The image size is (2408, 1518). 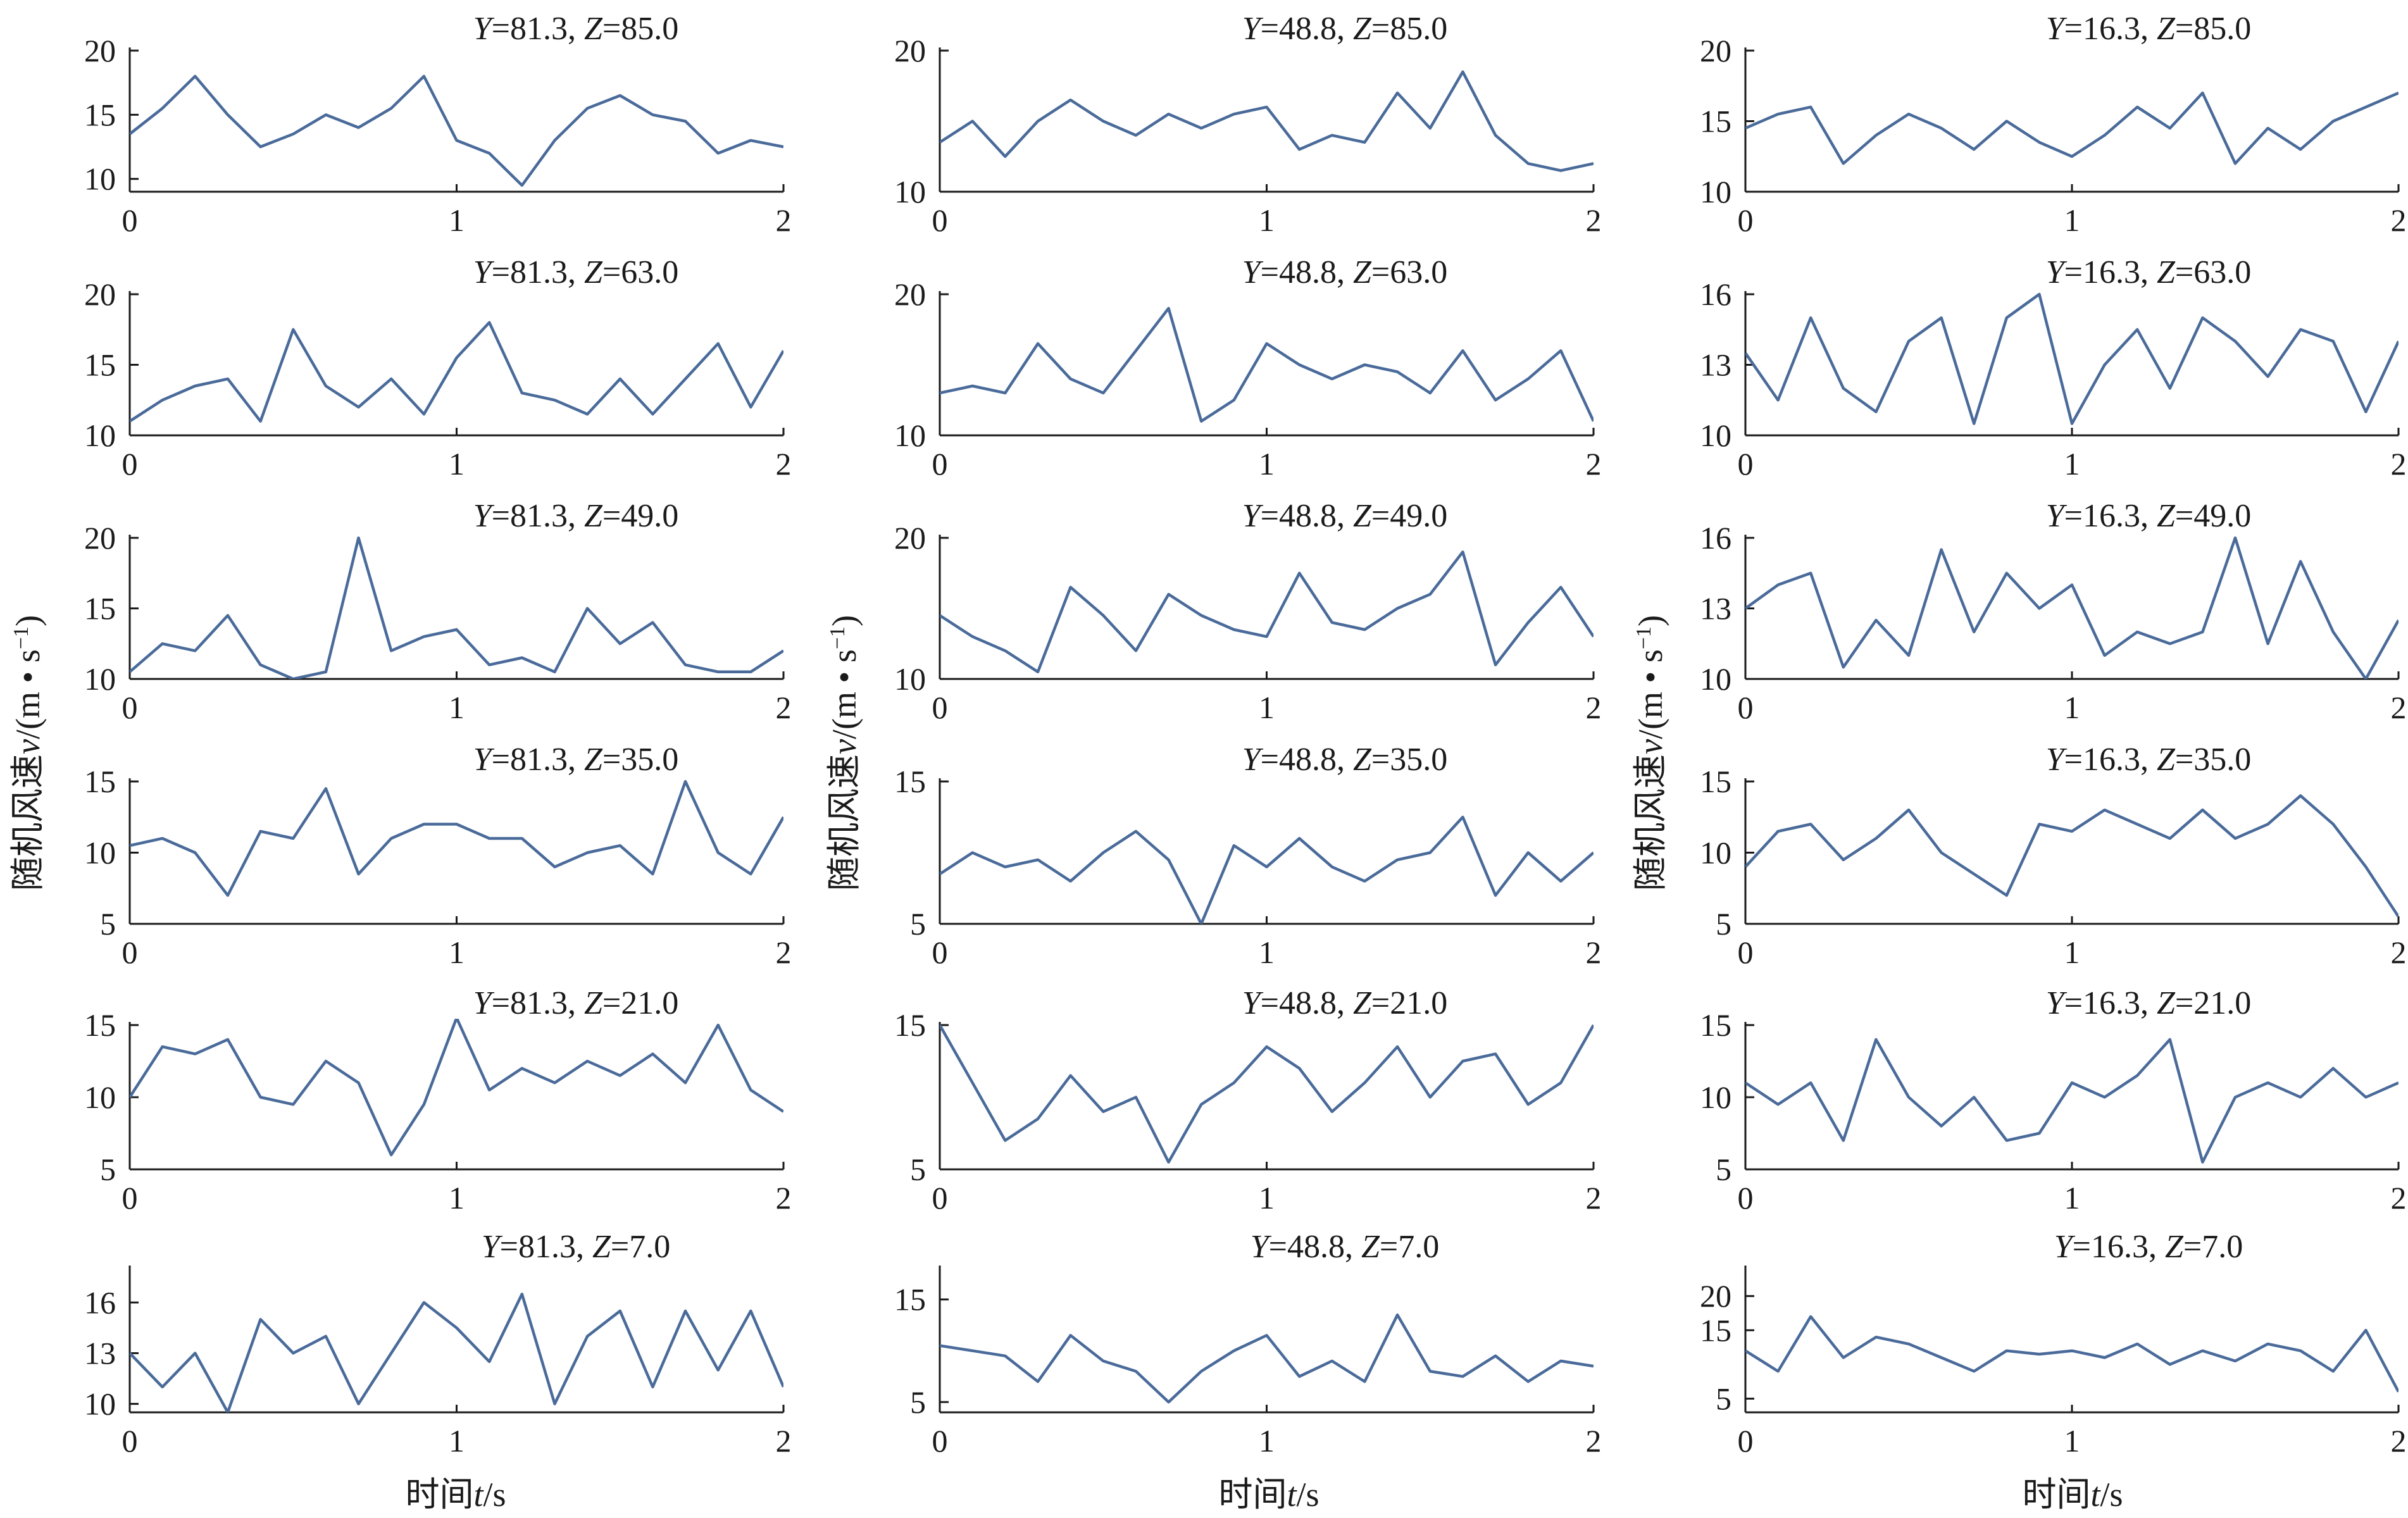 I want to click on panel-title: Y=81.3, Z=35.0, so click(x=576, y=760).